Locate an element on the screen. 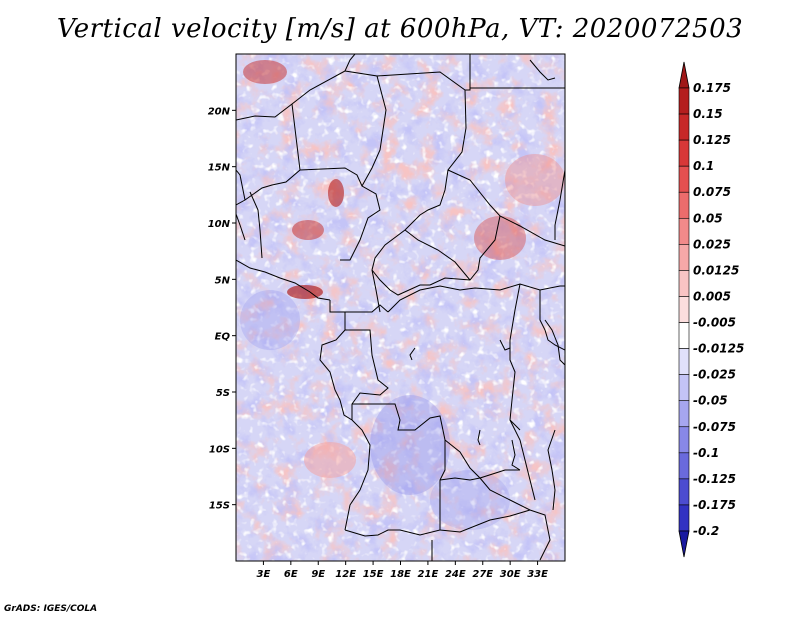  lon-tick-label: 24E is located at coordinates (455, 574).